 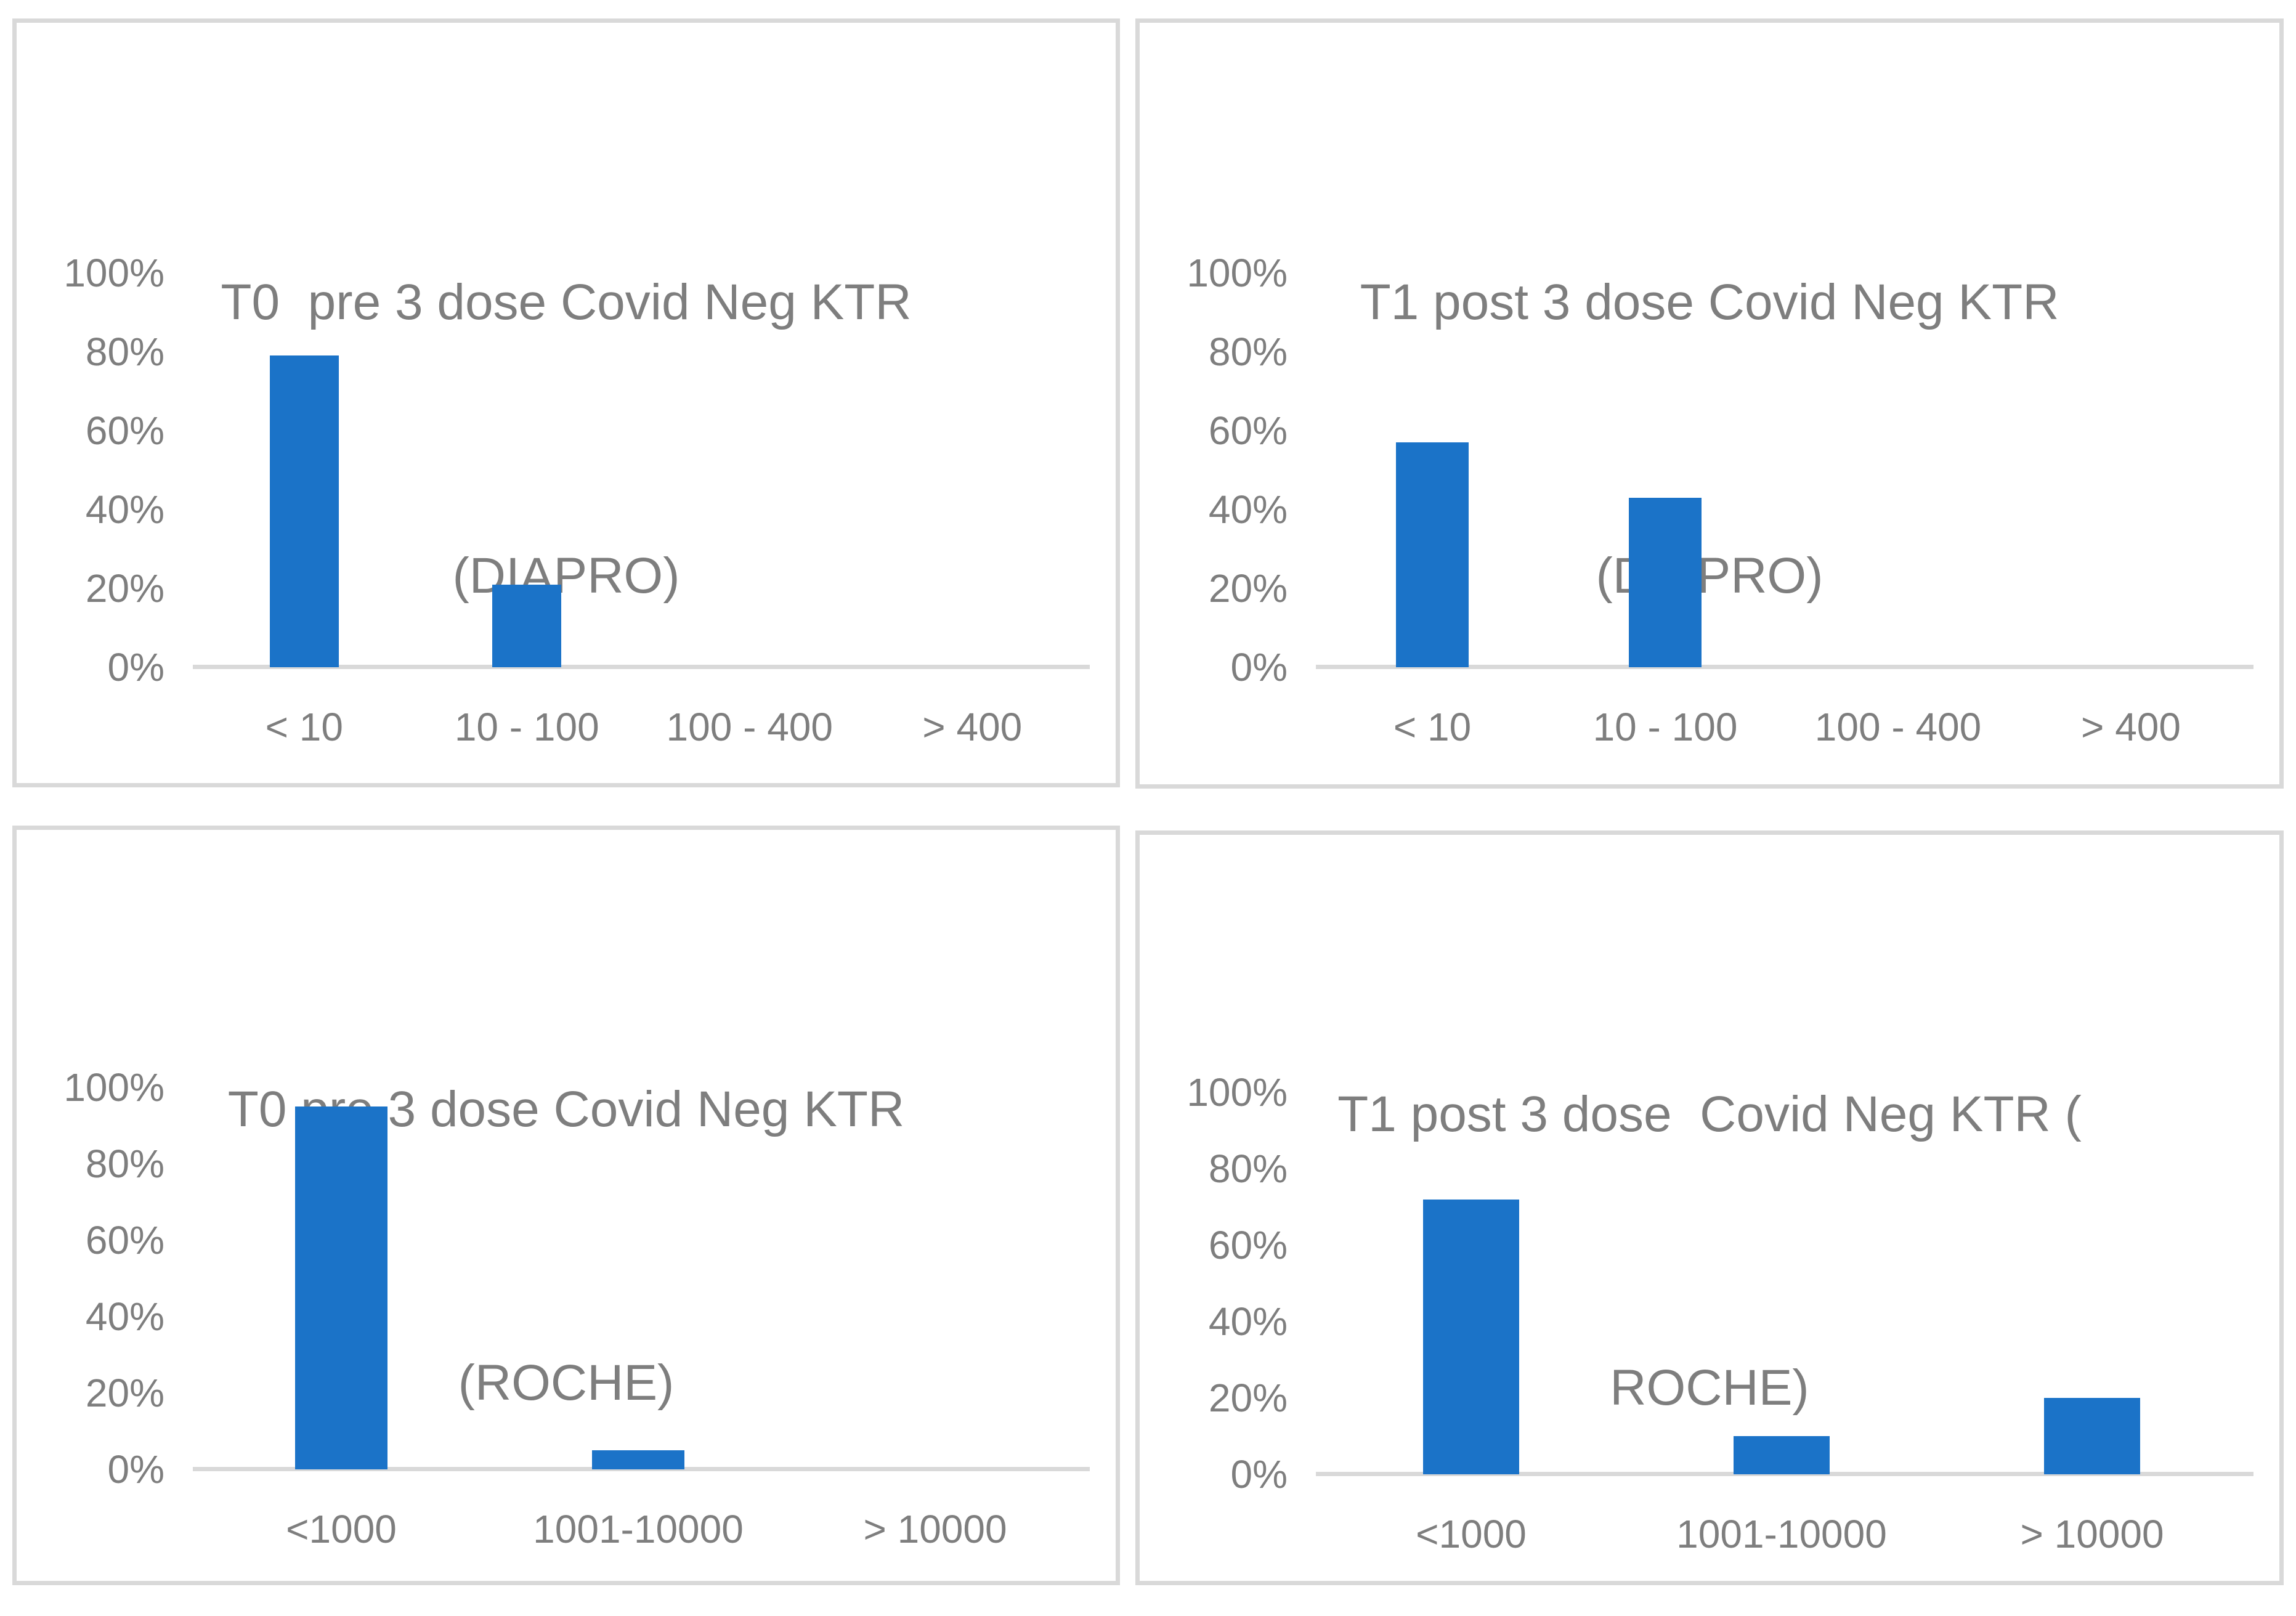 I want to click on chart-title-line-1: T0 pre 3 dose Covid Neg KTR, so click(x=566, y=302).